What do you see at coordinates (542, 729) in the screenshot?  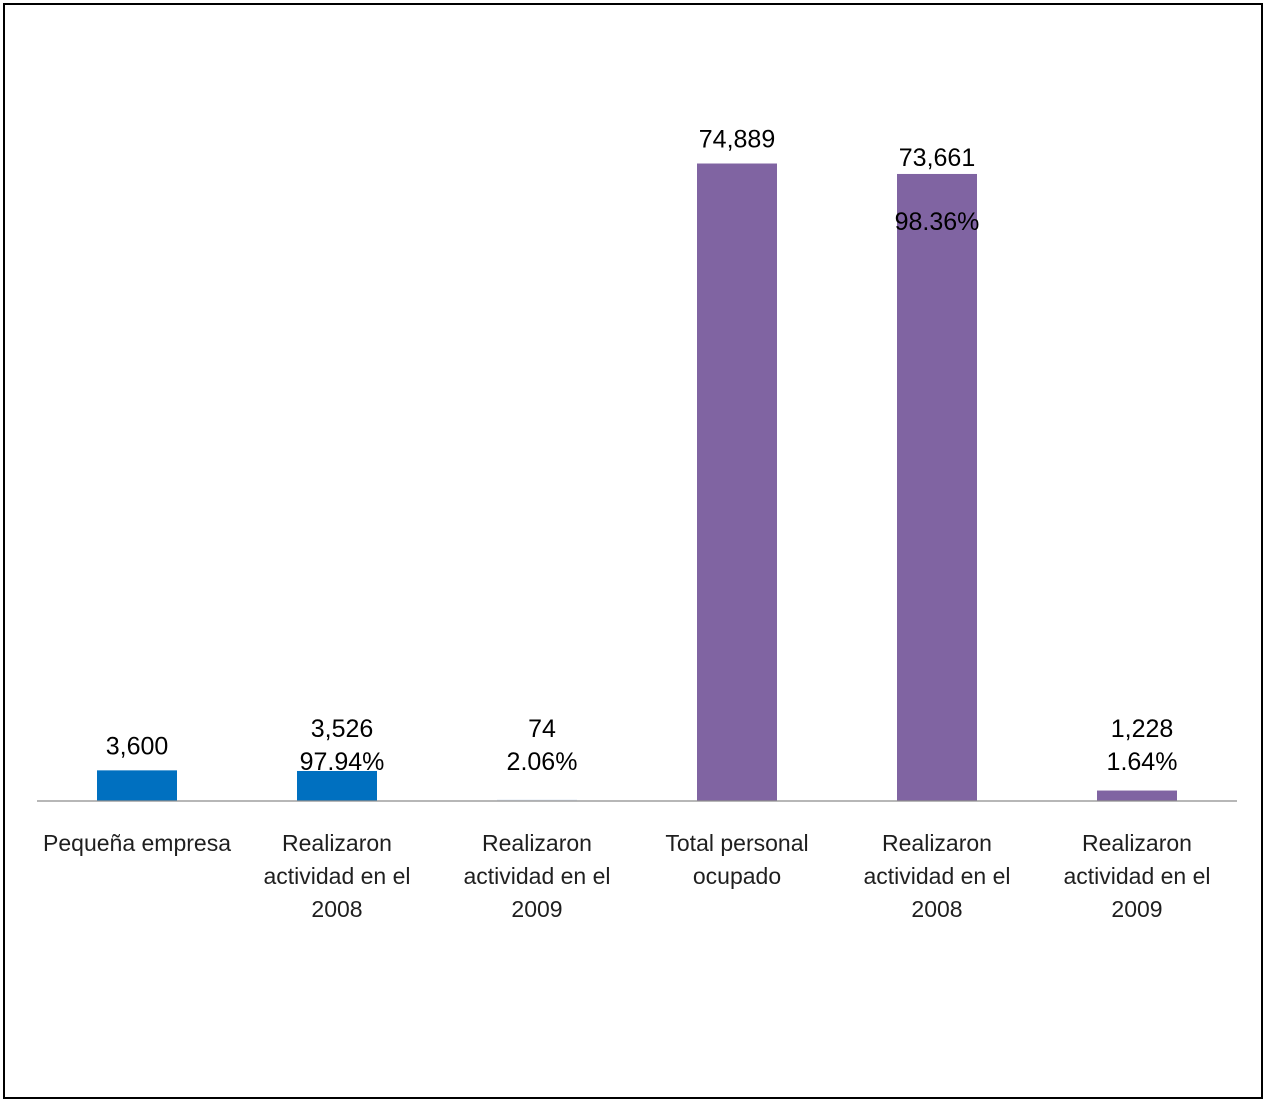 I see `data-label: 74` at bounding box center [542, 729].